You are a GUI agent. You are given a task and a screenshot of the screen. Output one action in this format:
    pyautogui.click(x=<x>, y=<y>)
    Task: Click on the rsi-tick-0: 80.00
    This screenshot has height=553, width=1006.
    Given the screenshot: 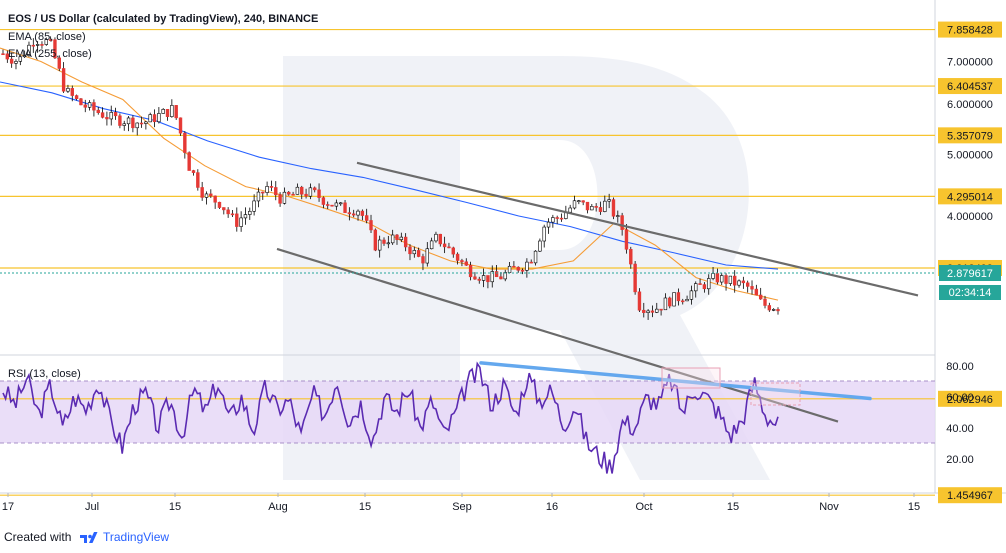 What is the action you would take?
    pyautogui.click(x=960, y=367)
    